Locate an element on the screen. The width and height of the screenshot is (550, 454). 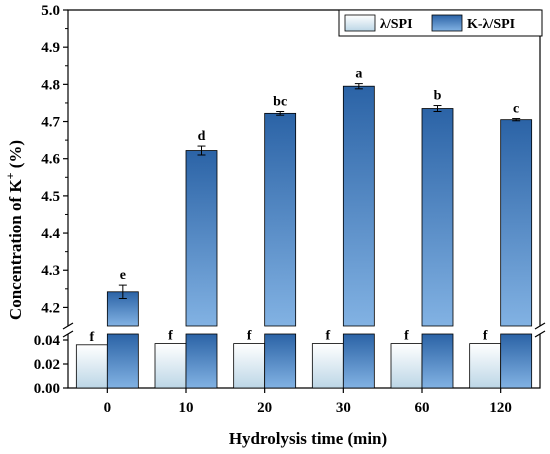
y-tick-label-upper: 4.4 is located at coordinates (50, 234).